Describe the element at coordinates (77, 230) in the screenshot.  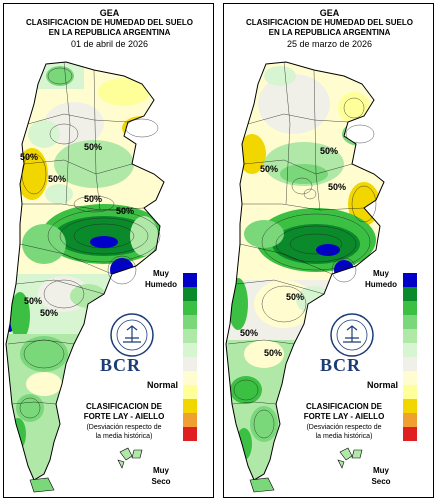
I see `contour-labels: 50% 50% 50% 50% 50% 50% 50%` at that location.